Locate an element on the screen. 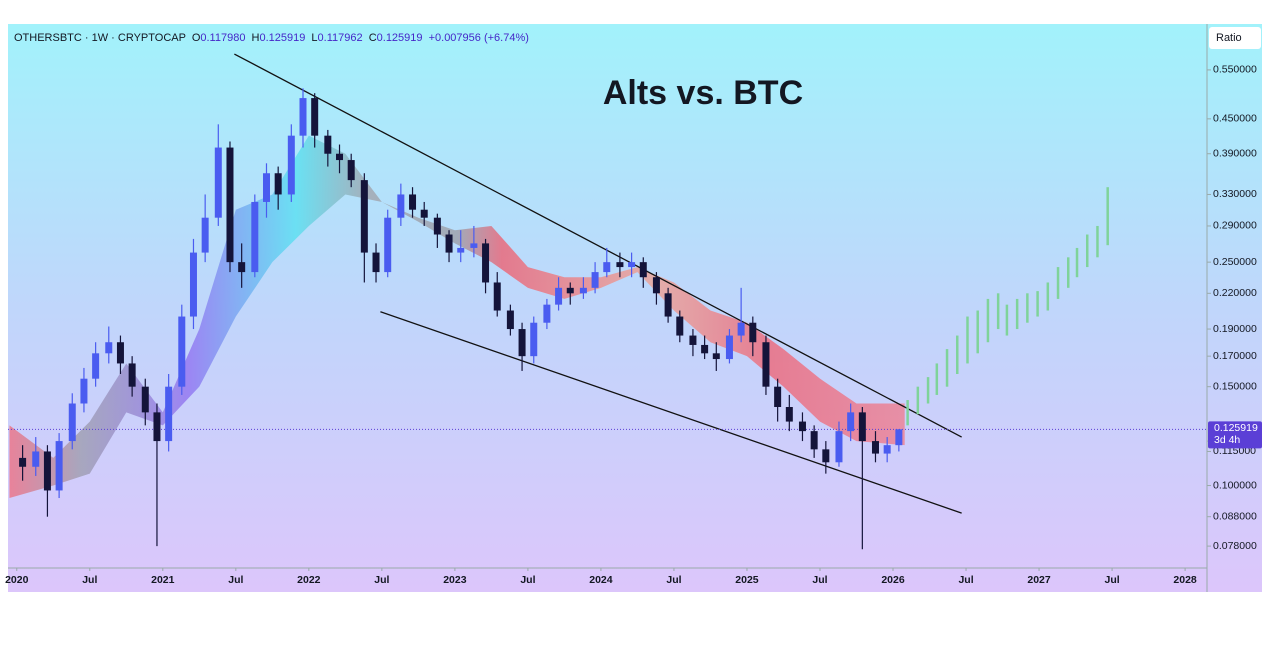 Image resolution: width=1280 pixels, height=645 pixels. x-tick-label: 2022 is located at coordinates (309, 580).